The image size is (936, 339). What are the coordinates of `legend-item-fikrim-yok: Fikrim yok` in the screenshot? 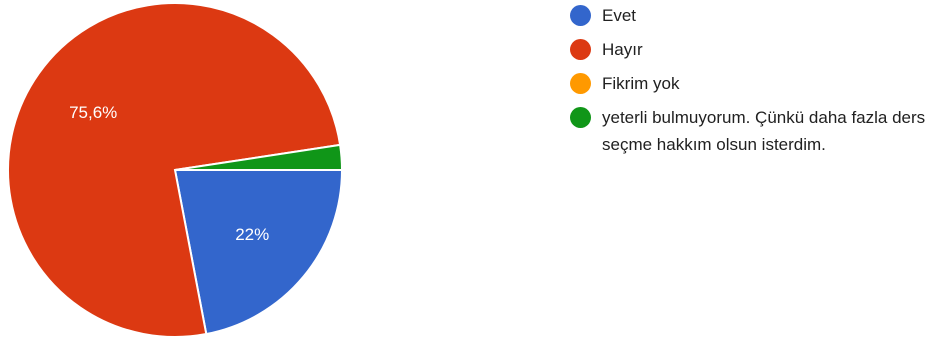 It's located at (753, 83).